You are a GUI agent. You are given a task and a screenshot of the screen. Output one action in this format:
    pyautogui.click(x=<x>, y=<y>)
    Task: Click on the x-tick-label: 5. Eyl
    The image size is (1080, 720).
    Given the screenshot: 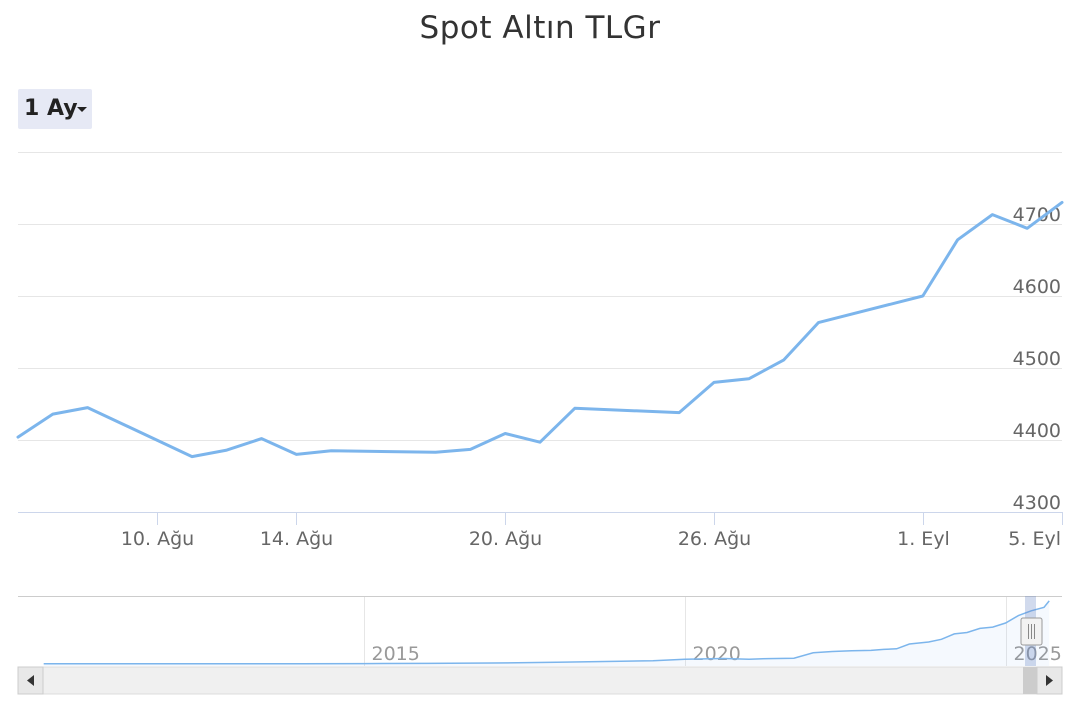 What is the action you would take?
    pyautogui.click(x=1034, y=539)
    